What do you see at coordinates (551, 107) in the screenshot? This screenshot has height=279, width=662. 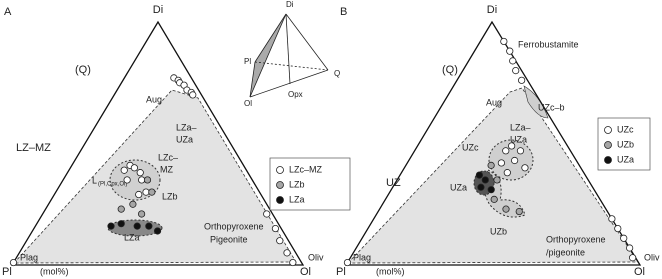 I see `label: UZc–b` at bounding box center [551, 107].